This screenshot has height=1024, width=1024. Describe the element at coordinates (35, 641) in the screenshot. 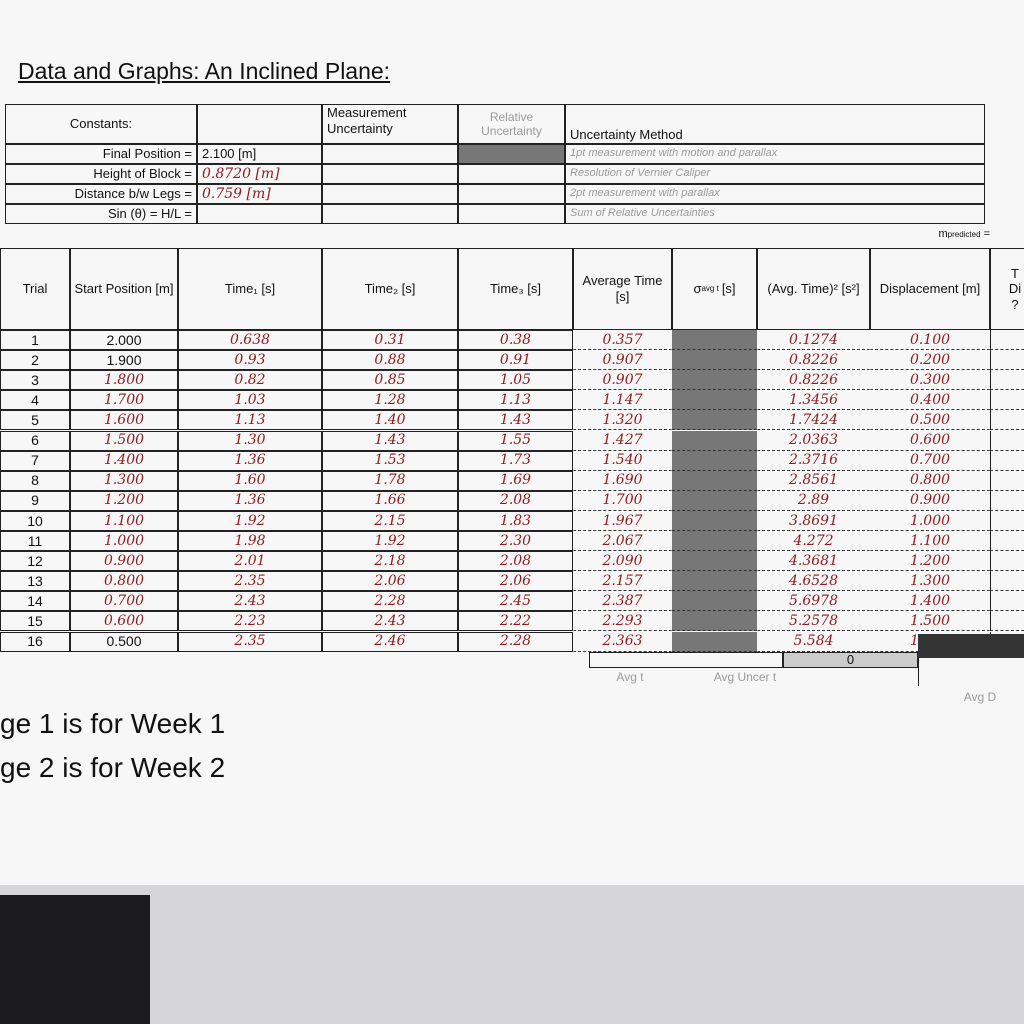

I see `trial-number: 16` at that location.